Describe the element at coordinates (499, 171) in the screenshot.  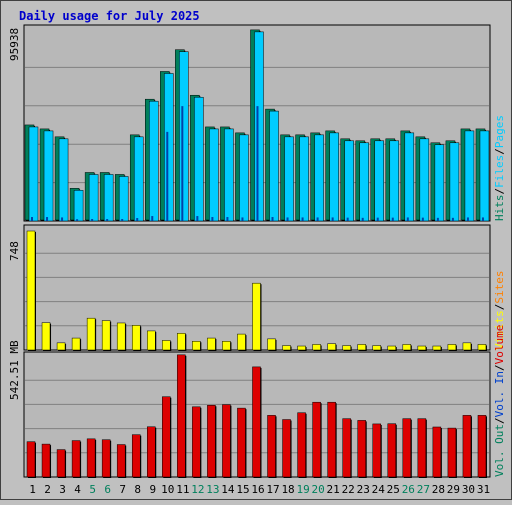
I see `legend-entry: Files` at that location.